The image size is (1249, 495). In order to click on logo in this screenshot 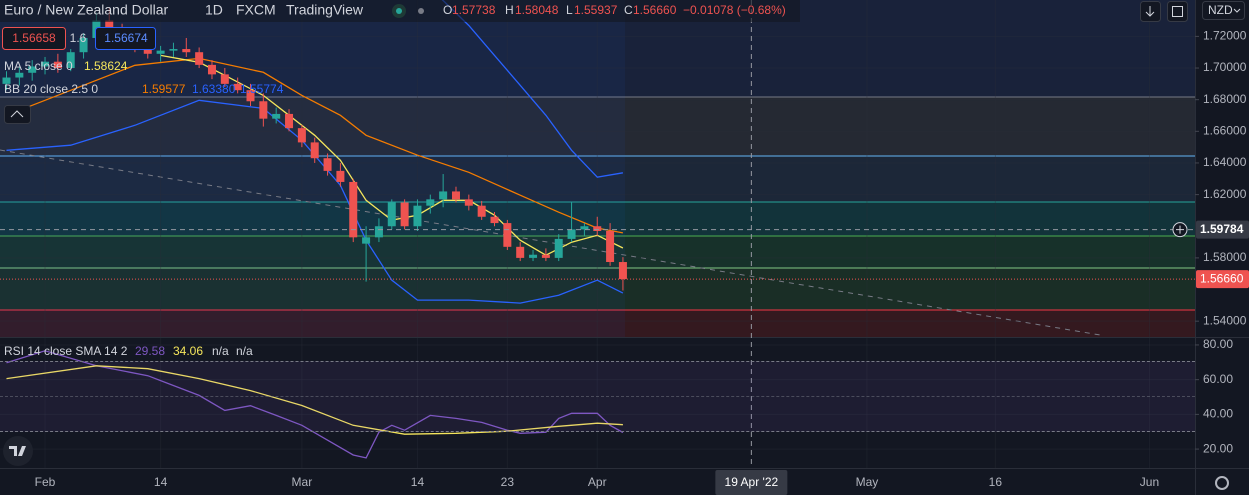, I will do `click(18, 451)`.